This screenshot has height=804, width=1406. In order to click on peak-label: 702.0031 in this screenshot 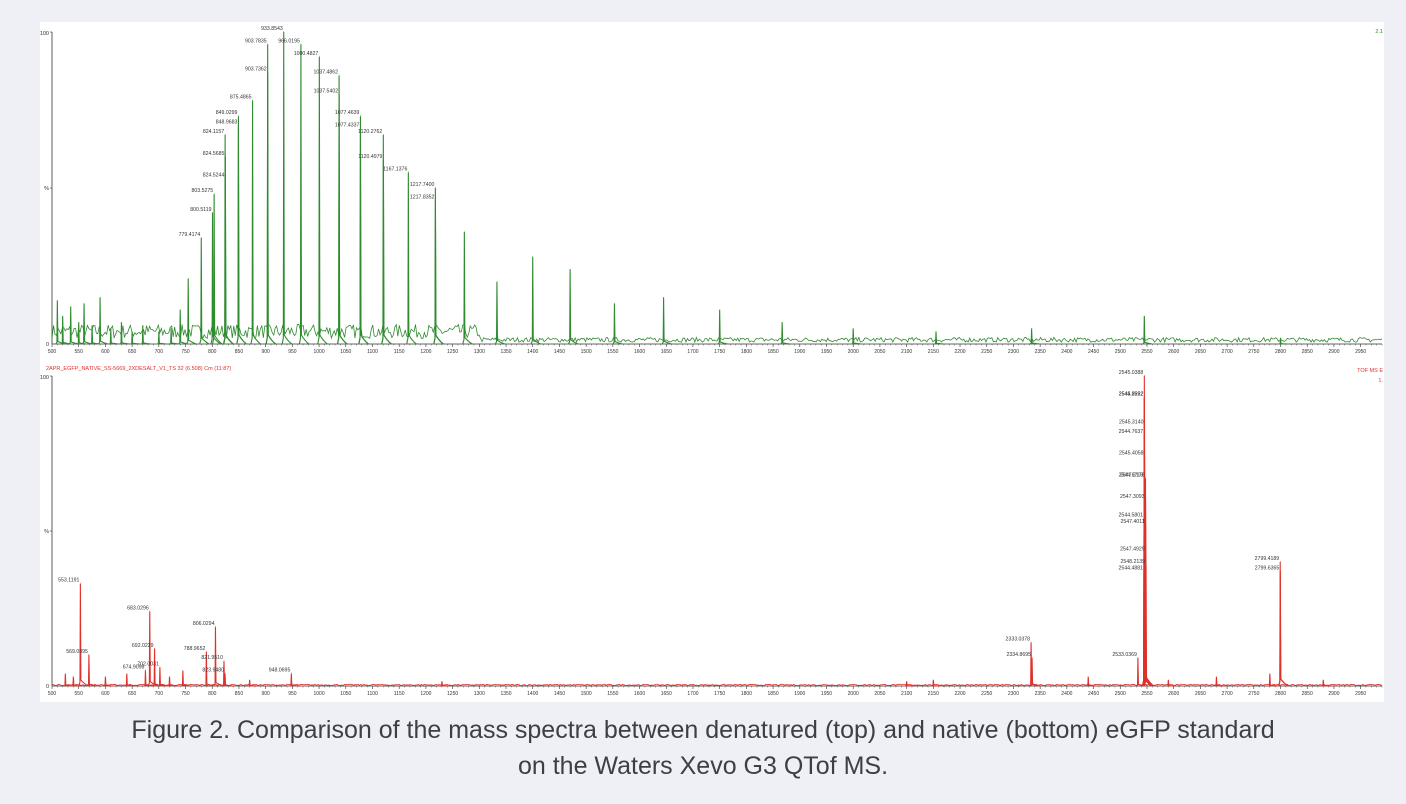, I will do `click(148, 664)`.